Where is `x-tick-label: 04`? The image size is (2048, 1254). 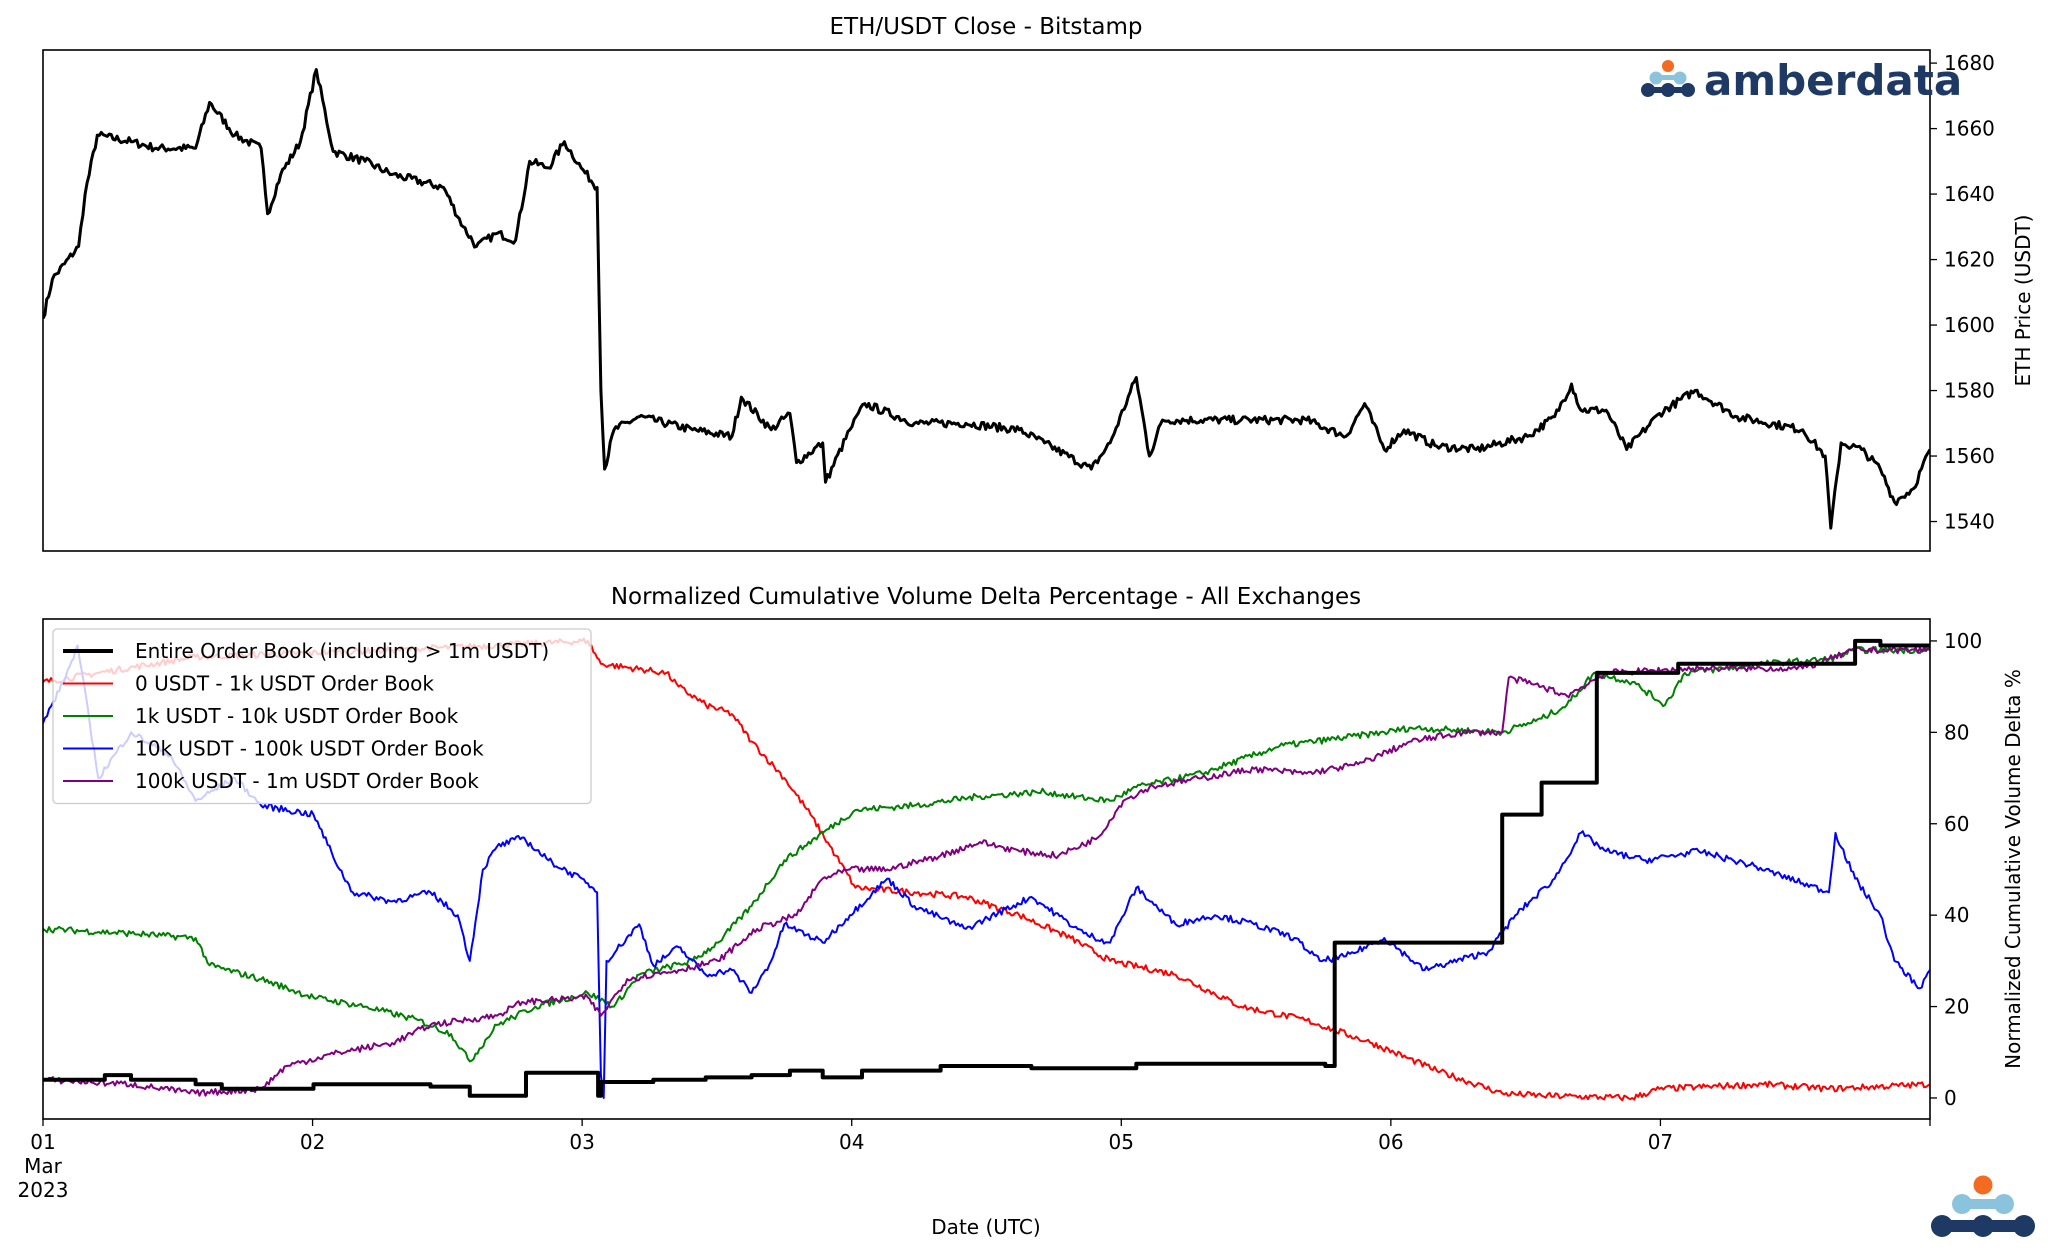 x-tick-label: 04 is located at coordinates (851, 1142).